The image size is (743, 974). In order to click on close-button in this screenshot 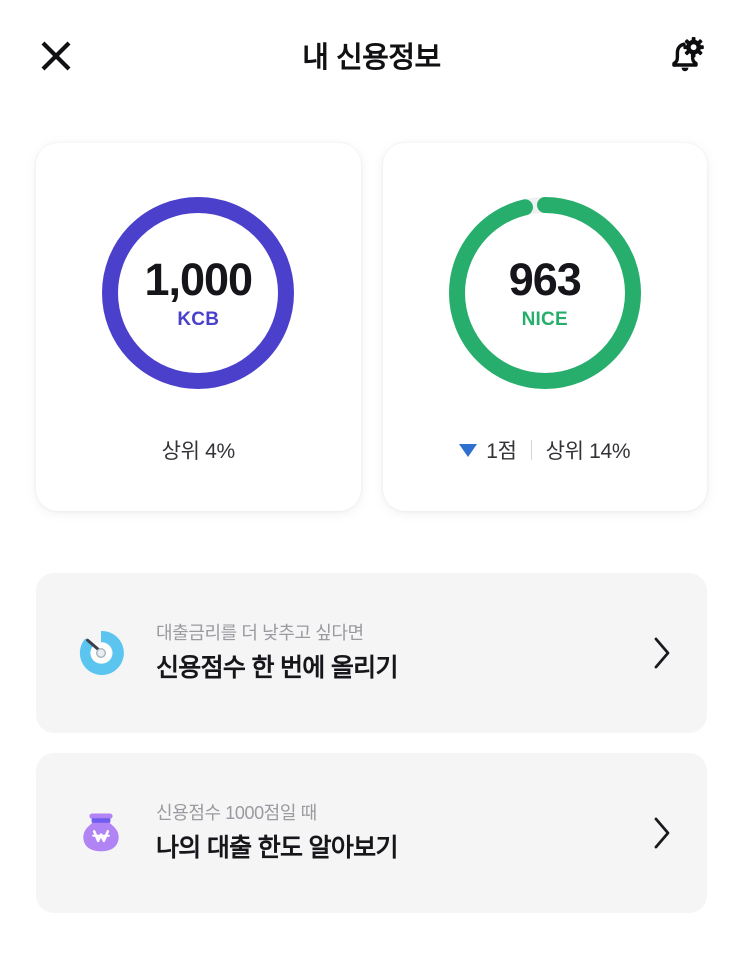, I will do `click(56, 58)`.